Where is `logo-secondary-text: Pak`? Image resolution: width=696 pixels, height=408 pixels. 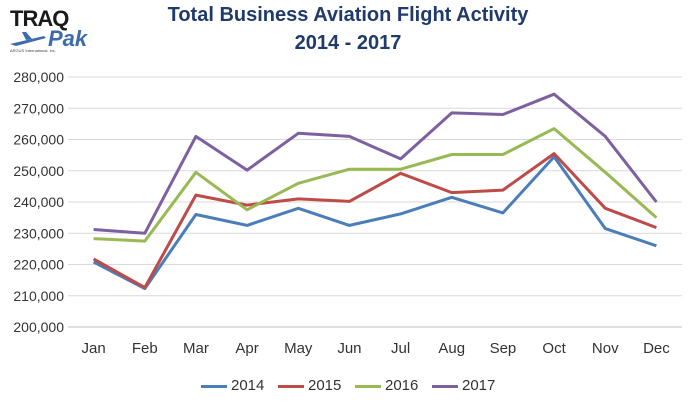 logo-secondary-text: Pak is located at coordinates (68, 38).